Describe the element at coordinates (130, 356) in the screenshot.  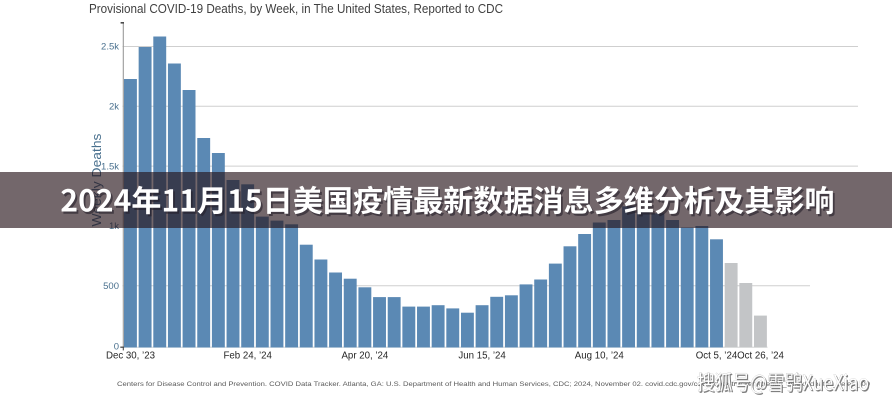
I see `svg-text: Dec 30, ’23` at that location.